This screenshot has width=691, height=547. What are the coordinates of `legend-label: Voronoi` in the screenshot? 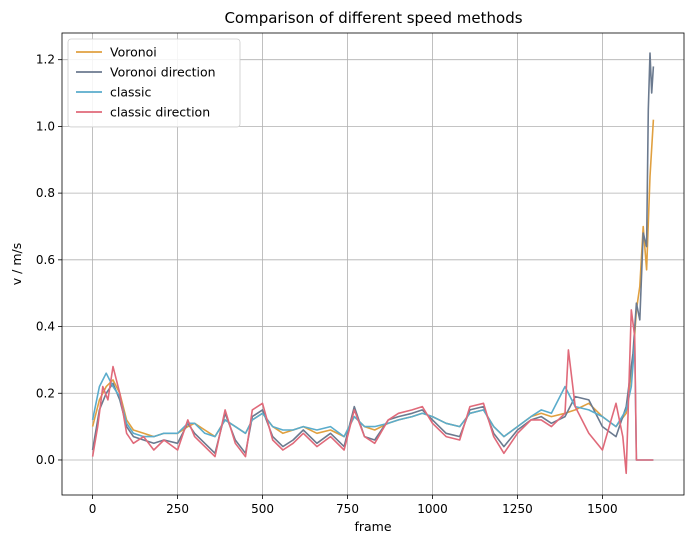 It's located at (133, 52).